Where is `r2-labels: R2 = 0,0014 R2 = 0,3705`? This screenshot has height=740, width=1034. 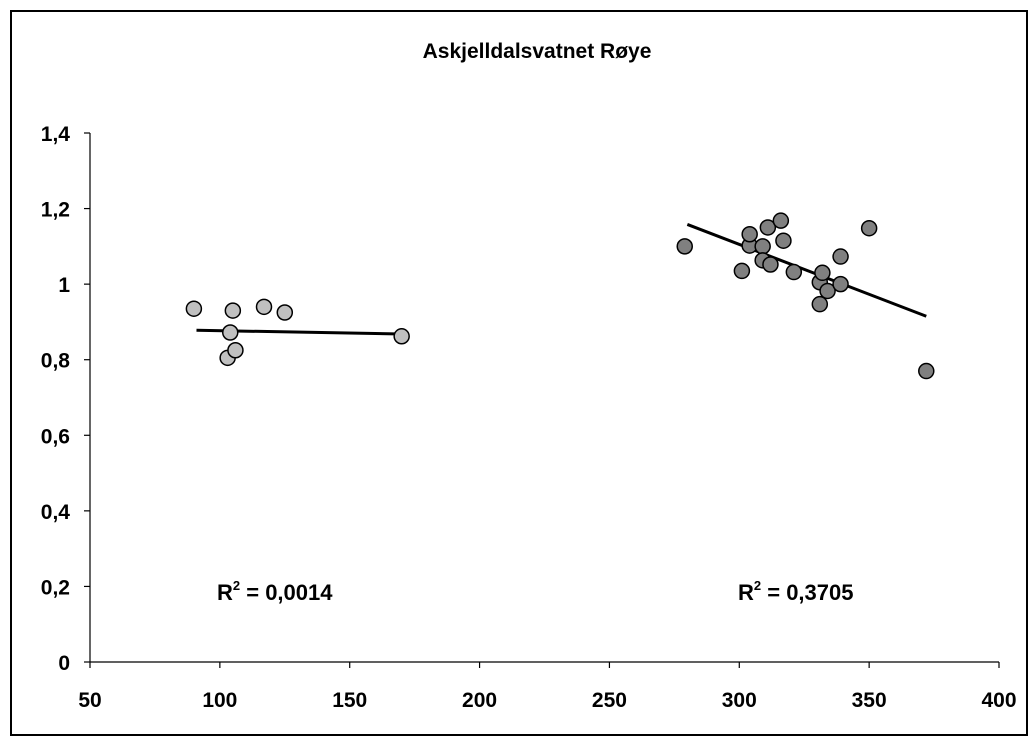
r2-labels: R2 = 0,0014 R2 = 0,3705 is located at coordinates (535, 591).